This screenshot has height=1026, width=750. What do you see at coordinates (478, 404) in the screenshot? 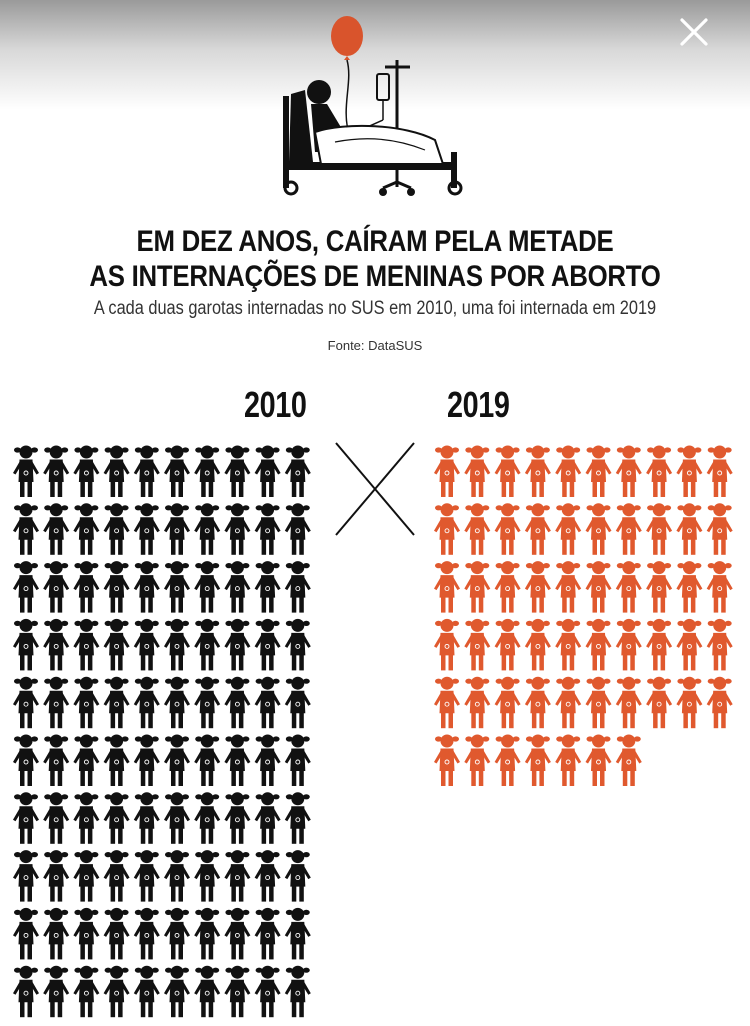
I see `year-label-2019: 2019` at bounding box center [478, 404].